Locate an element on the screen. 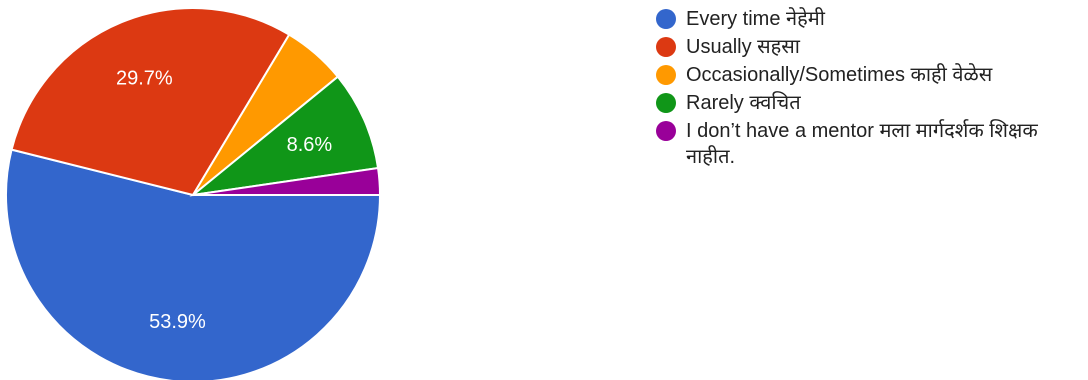 The height and width of the screenshot is (380, 1088). legend-swatch-usually is located at coordinates (666, 47).